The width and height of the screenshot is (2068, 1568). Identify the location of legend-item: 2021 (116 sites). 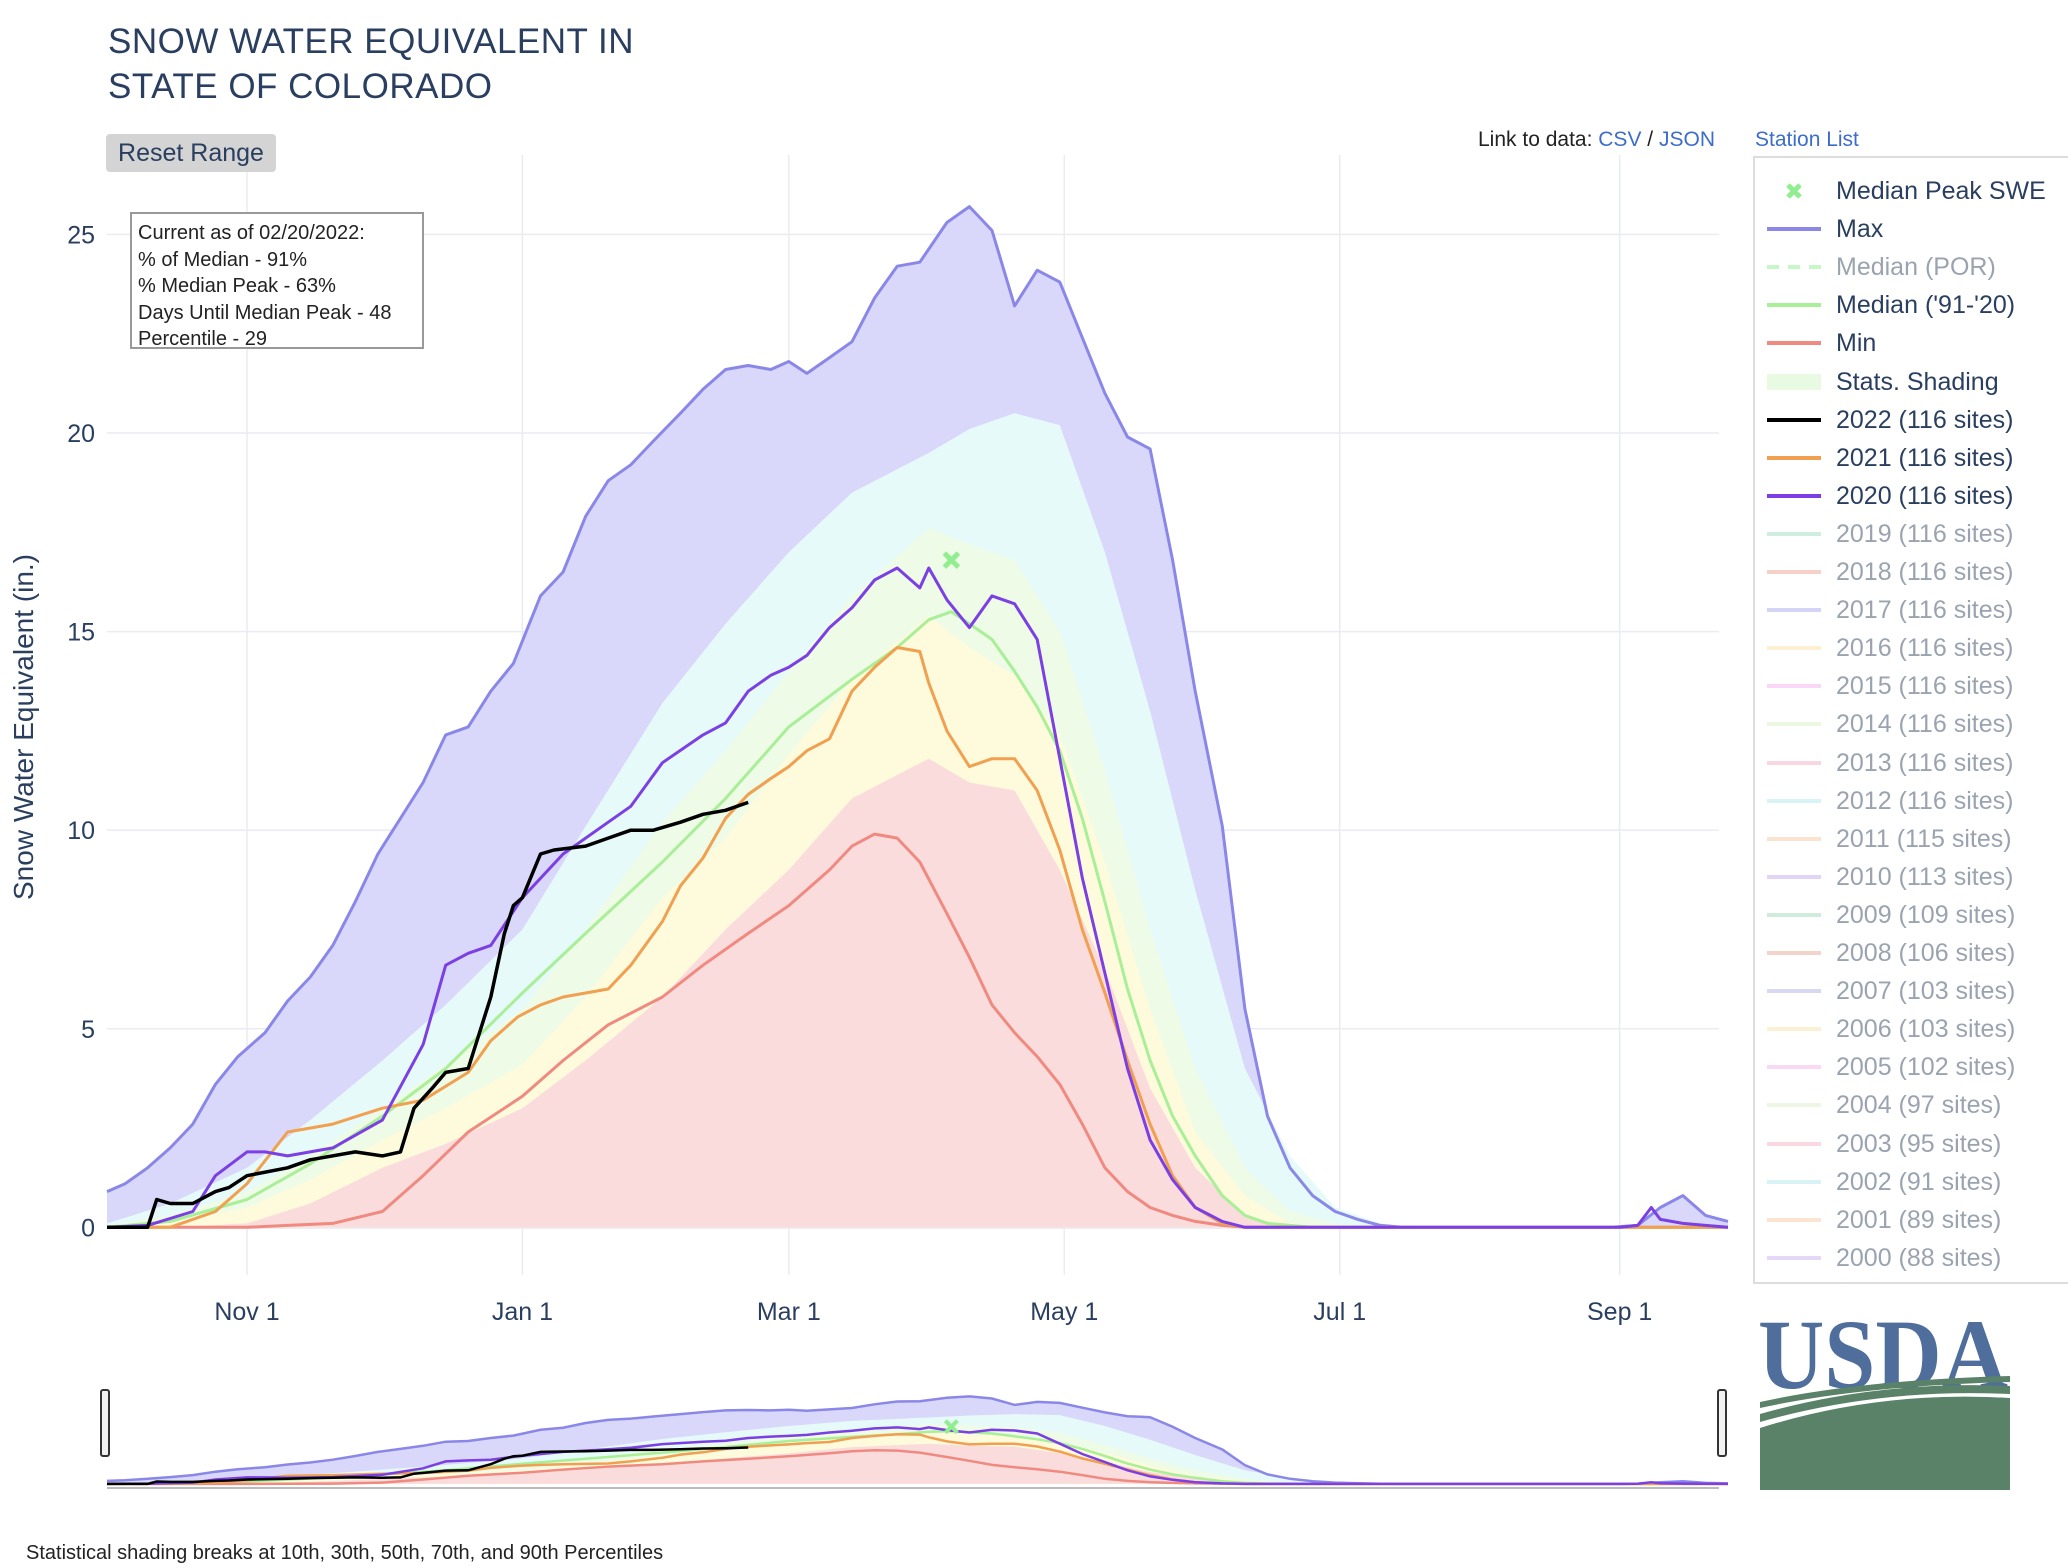
(1911, 458).